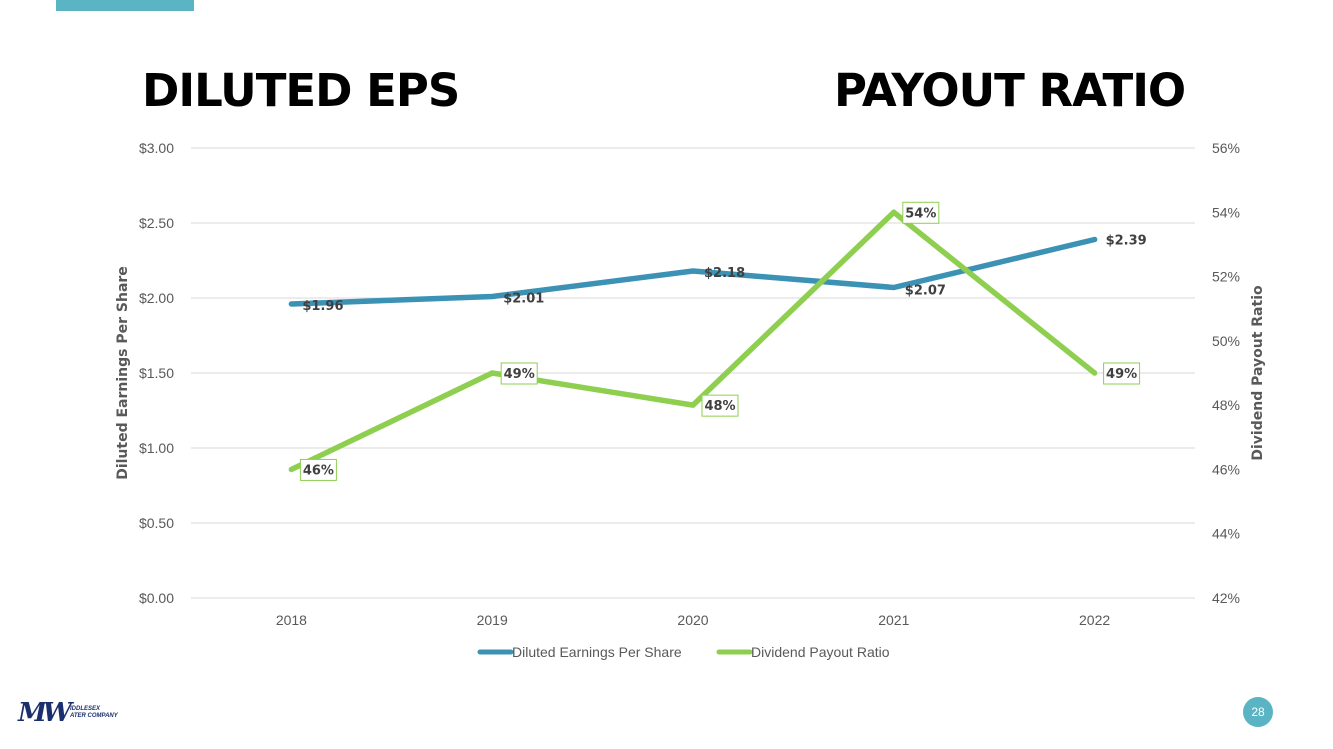  Describe the element at coordinates (156, 223) in the screenshot. I see `left-tick-label: $2.50` at that location.